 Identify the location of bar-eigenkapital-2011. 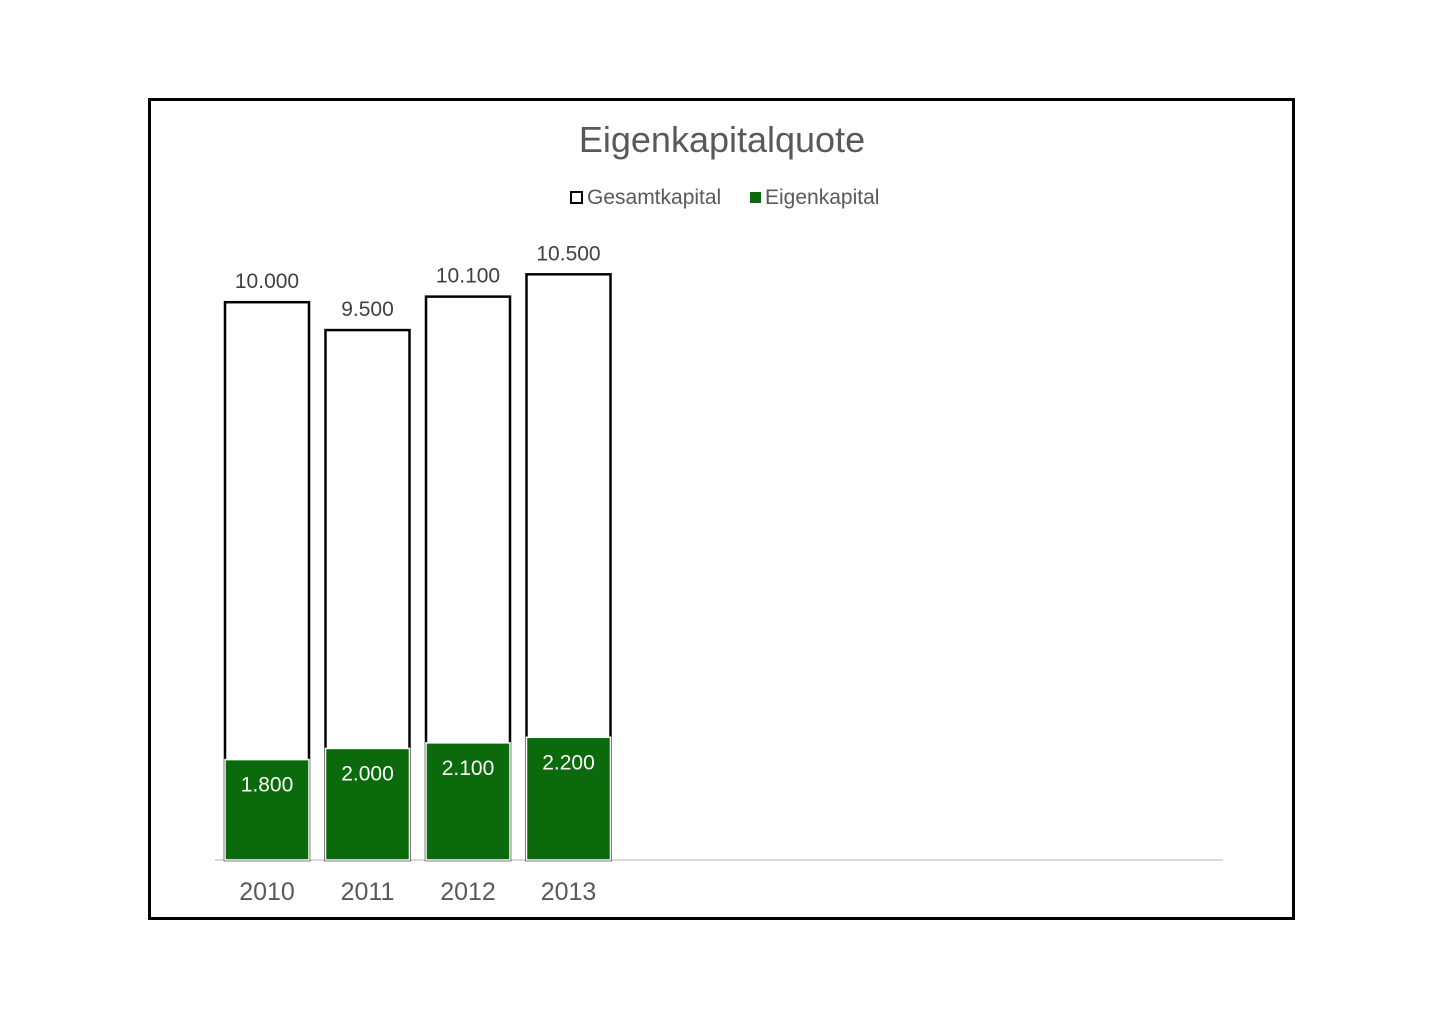
(367, 804).